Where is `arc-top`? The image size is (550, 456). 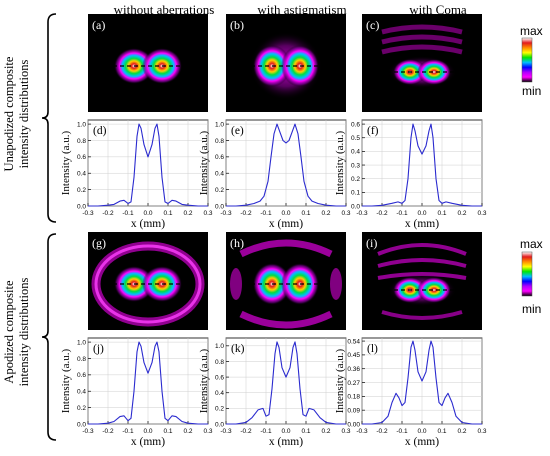 arc-top is located at coordinates (286, 248).